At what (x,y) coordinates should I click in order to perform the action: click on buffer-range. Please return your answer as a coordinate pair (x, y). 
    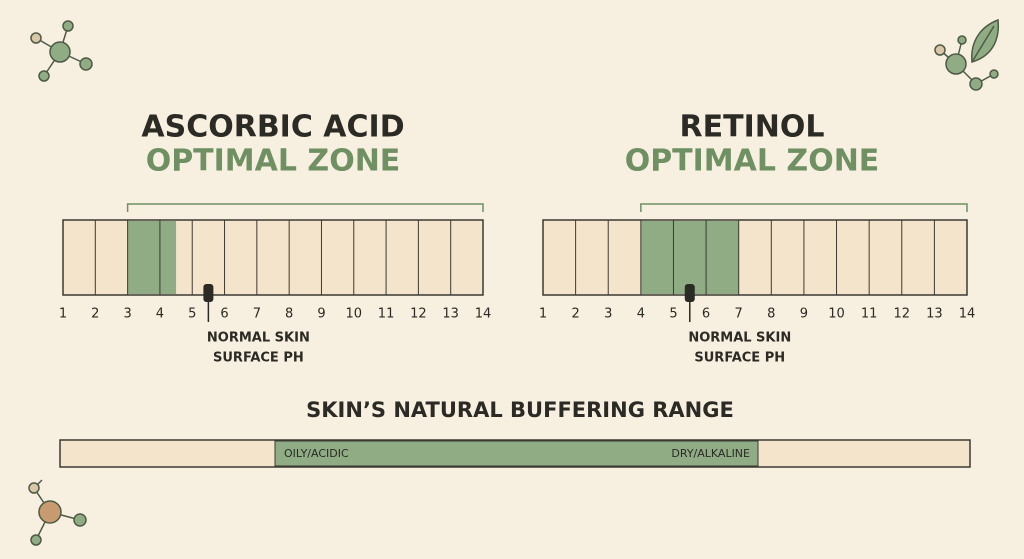
    Looking at the image, I should click on (516, 453).